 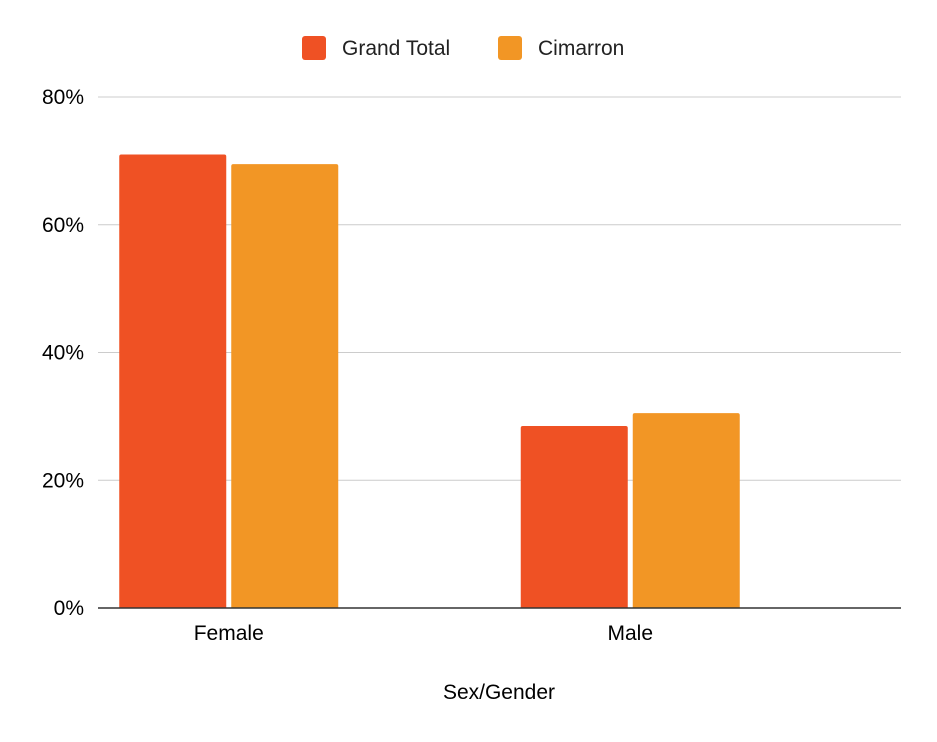 What do you see at coordinates (63, 480) in the screenshot?
I see `y-tick-label: 20%` at bounding box center [63, 480].